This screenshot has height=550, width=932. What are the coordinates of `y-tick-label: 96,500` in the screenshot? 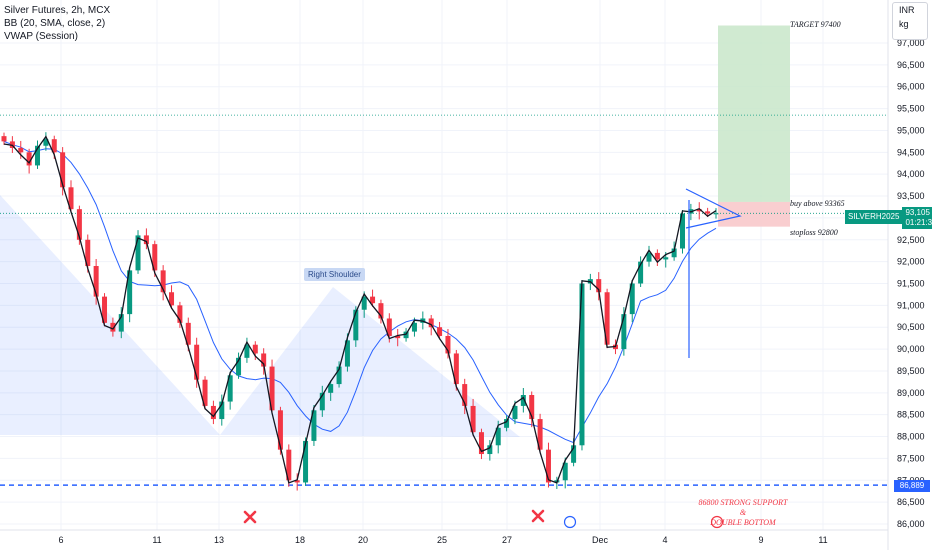 It's located at (911, 65).